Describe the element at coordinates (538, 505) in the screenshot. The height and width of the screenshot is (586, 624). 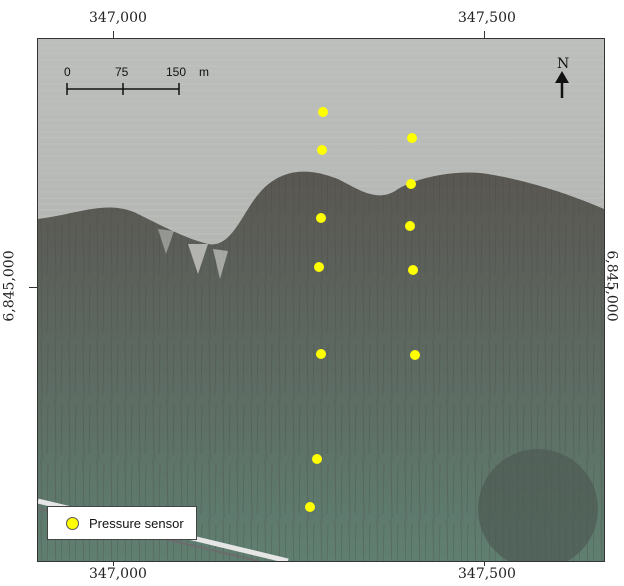
I see `dark-patch` at that location.